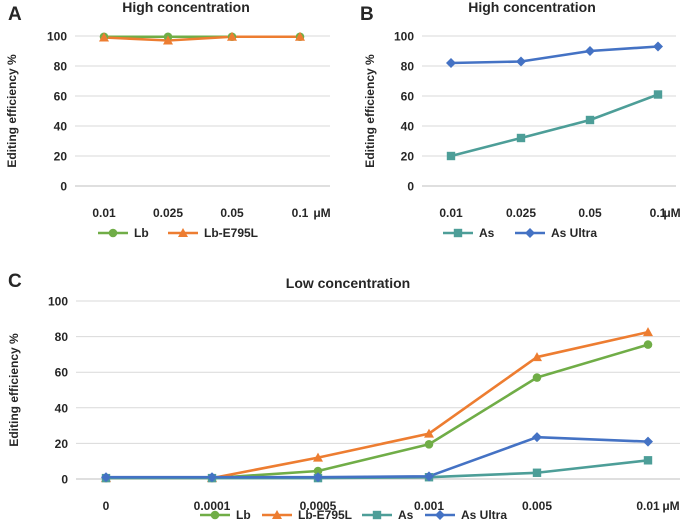 The height and width of the screenshot is (524, 699). What do you see at coordinates (201, 38) in the screenshot?
I see `series-line-lb-e795l` at bounding box center [201, 38].